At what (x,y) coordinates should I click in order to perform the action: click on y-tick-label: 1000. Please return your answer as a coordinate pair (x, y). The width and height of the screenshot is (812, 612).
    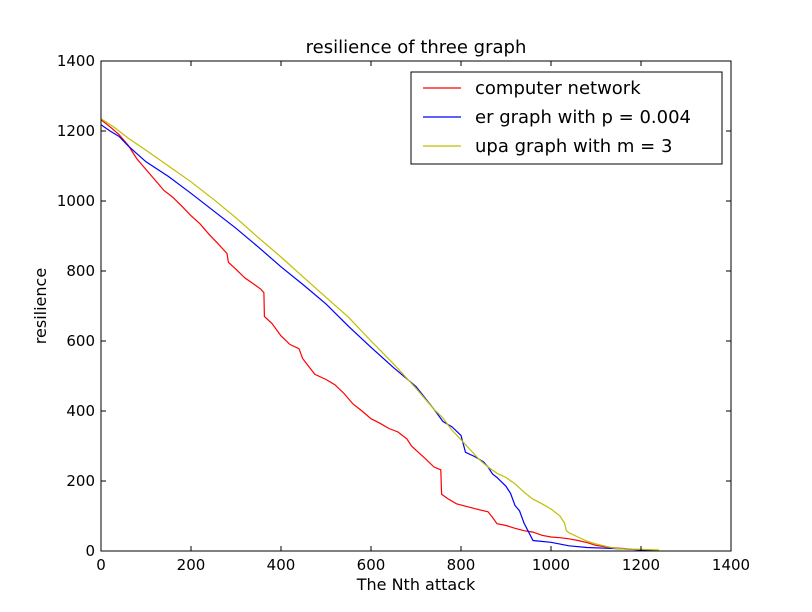
    Looking at the image, I should click on (76, 201).